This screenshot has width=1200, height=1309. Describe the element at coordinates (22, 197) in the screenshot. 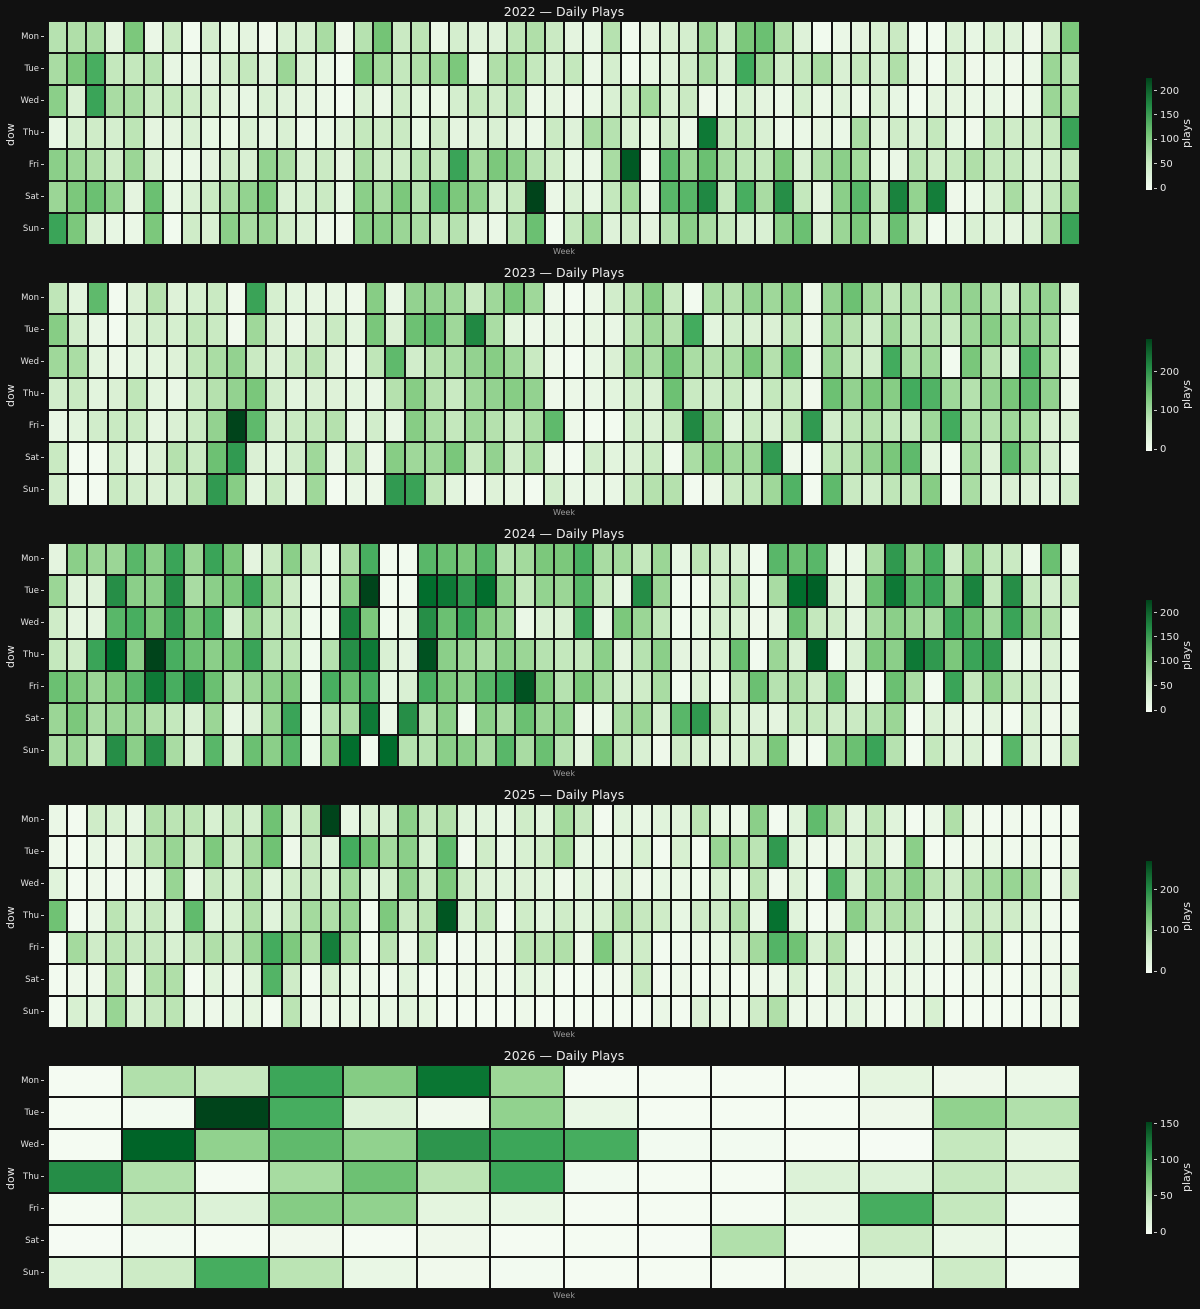

I see `row-label: Sat` at that location.